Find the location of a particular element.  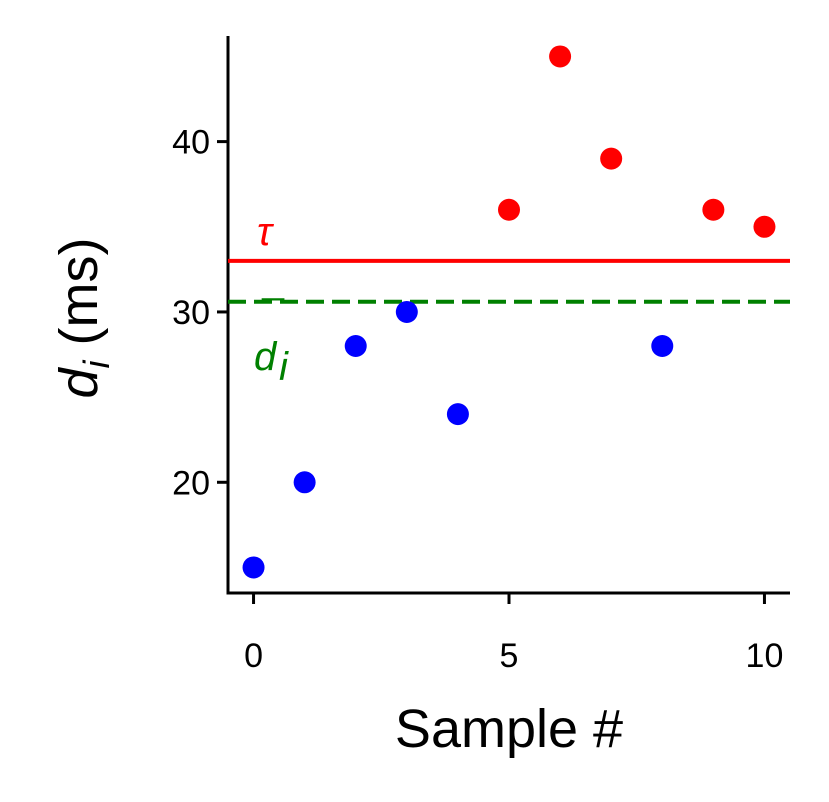

mean-annotation-accent: ¯ is located at coordinates (273, 317).